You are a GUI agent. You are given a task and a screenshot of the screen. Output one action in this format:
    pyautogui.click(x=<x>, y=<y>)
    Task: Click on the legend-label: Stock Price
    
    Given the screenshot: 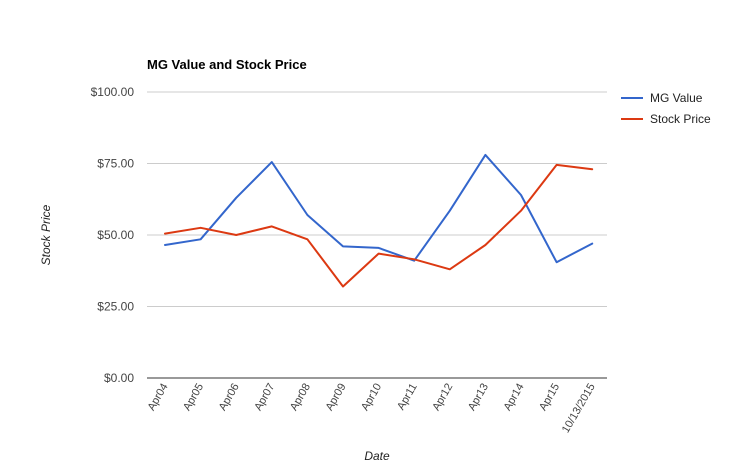 What is the action you would take?
    pyautogui.click(x=680, y=119)
    